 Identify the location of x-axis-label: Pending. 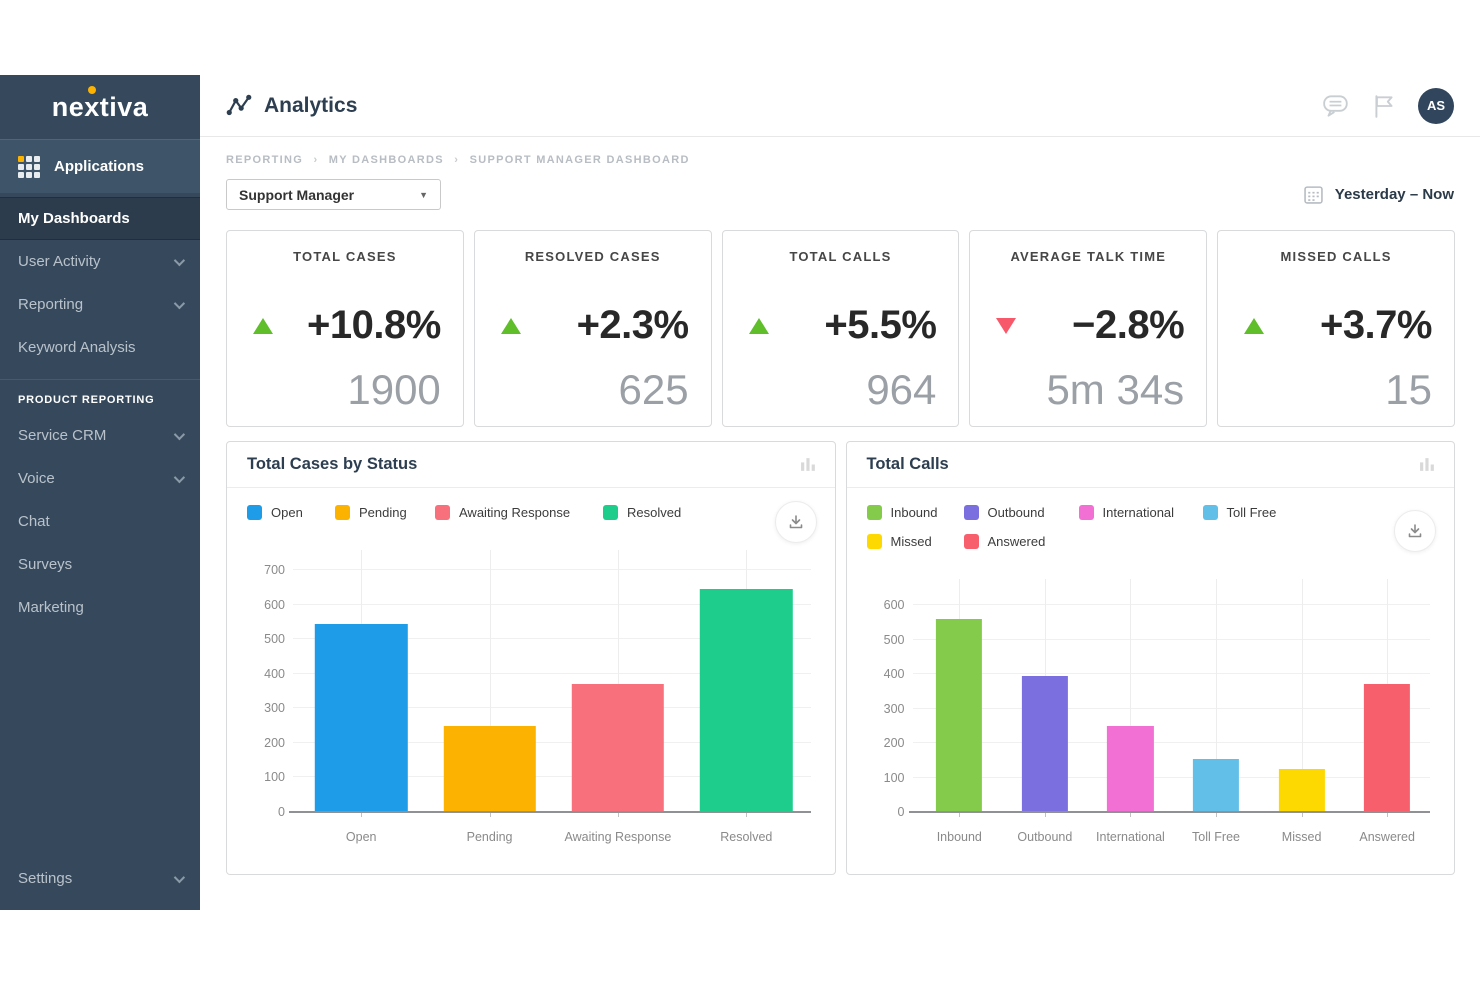
(489, 837).